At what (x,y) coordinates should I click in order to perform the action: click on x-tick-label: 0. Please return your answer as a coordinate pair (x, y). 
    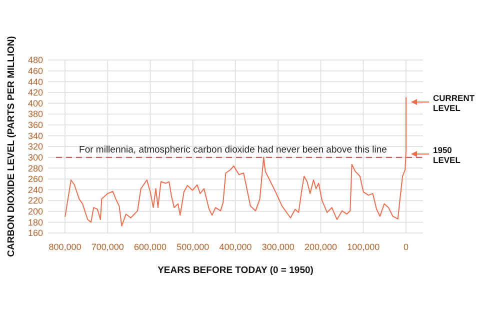
    Looking at the image, I should click on (405, 247).